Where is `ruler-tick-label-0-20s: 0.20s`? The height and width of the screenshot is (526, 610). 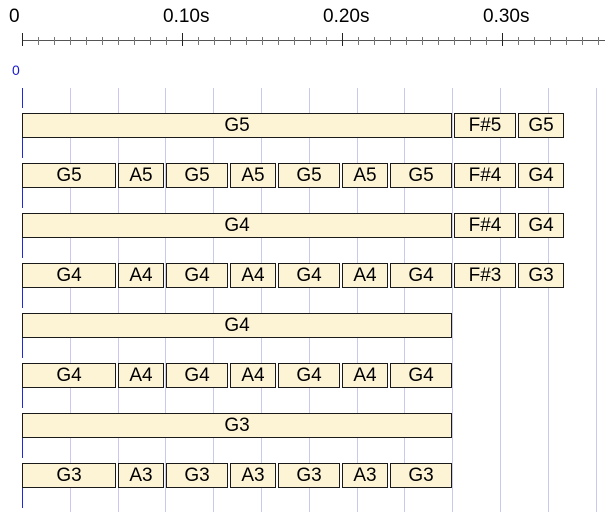 ruler-tick-label-0-20s: 0.20s is located at coordinates (346, 16).